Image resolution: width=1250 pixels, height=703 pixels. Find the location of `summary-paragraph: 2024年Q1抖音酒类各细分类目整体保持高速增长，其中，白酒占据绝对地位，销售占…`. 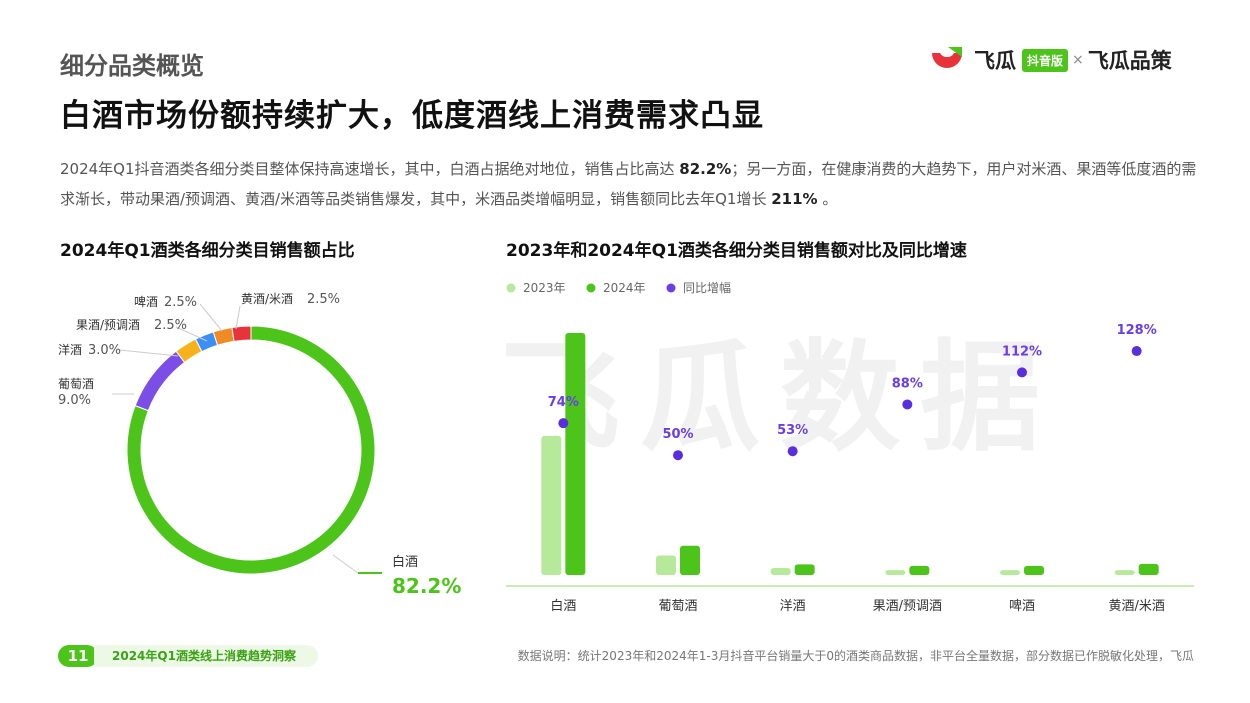

summary-paragraph: 2024年Q1抖音酒类各细分类目整体保持高速增长，其中，白酒占据绝对地位，销售占… is located at coordinates (628, 184).